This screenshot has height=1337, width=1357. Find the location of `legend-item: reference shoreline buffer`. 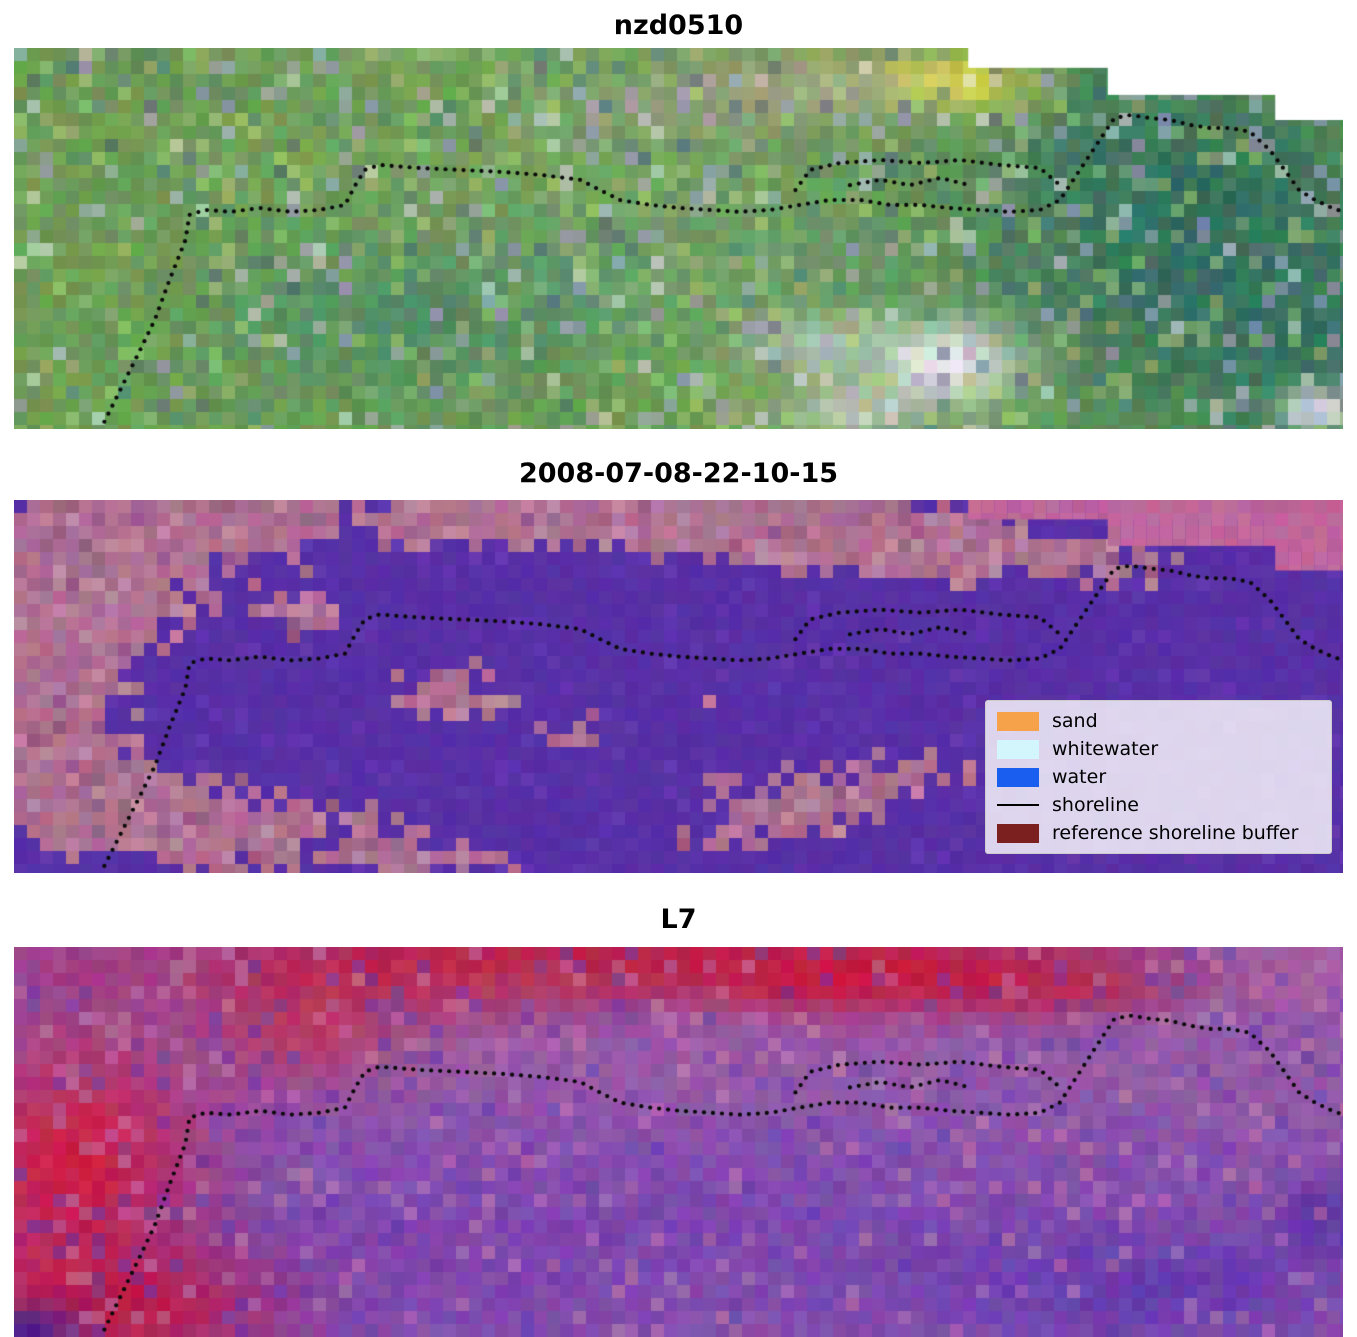

legend-item: reference shoreline buffer is located at coordinates (1158, 833).